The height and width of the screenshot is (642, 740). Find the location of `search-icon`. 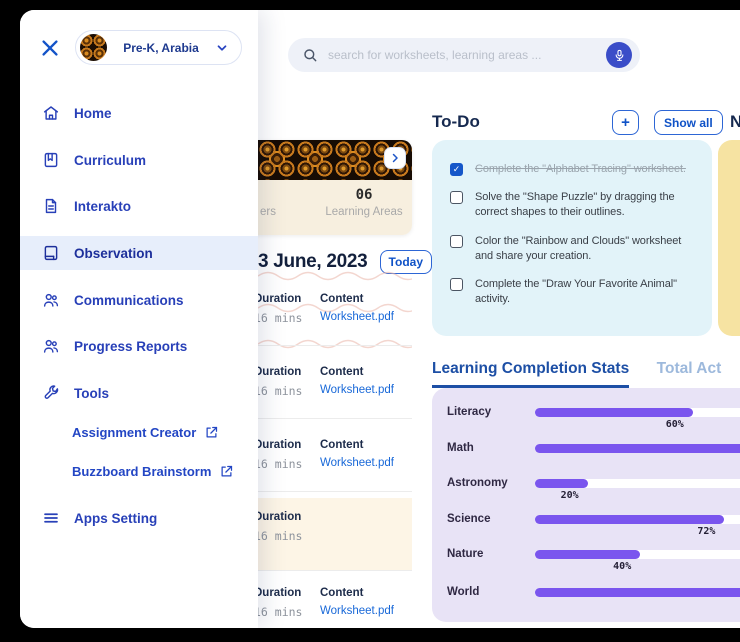

search-icon is located at coordinates (310, 55).